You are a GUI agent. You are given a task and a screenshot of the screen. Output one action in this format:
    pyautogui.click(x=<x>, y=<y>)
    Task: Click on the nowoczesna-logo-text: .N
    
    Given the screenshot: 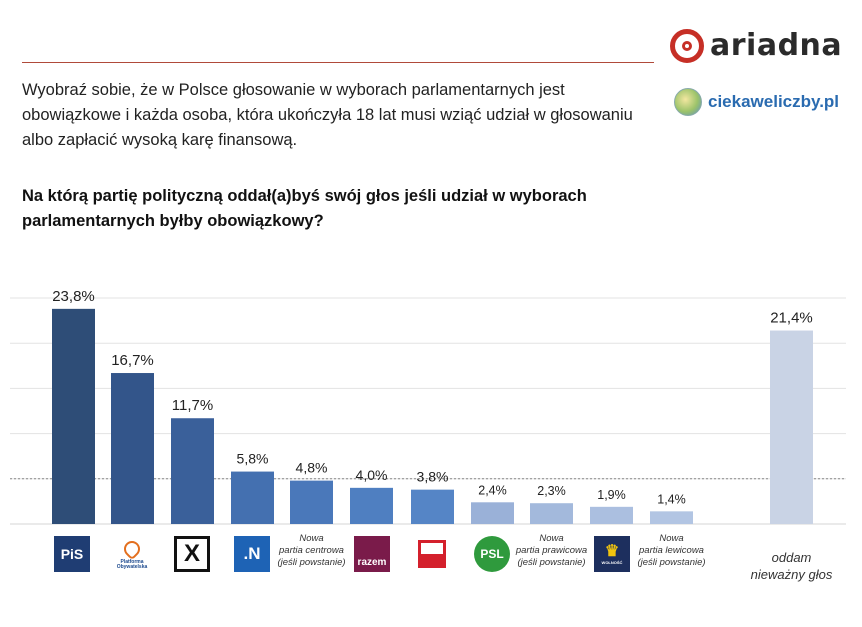 What is the action you would take?
    pyautogui.click(x=252, y=553)
    